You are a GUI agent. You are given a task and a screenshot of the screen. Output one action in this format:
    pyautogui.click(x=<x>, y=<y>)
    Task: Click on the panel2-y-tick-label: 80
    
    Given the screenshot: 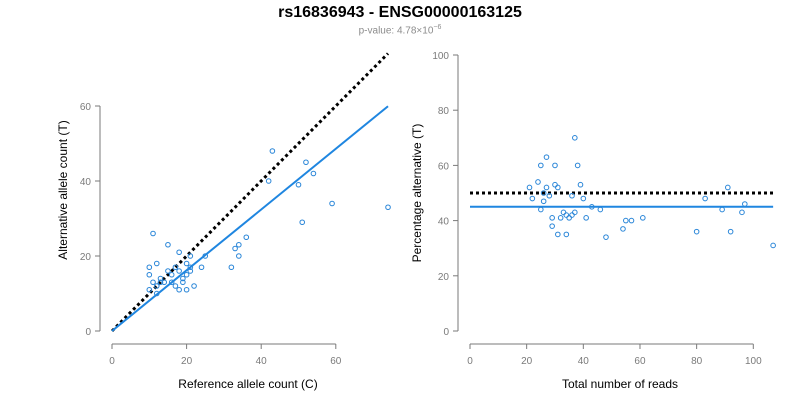 What is the action you would take?
    pyautogui.click(x=444, y=111)
    